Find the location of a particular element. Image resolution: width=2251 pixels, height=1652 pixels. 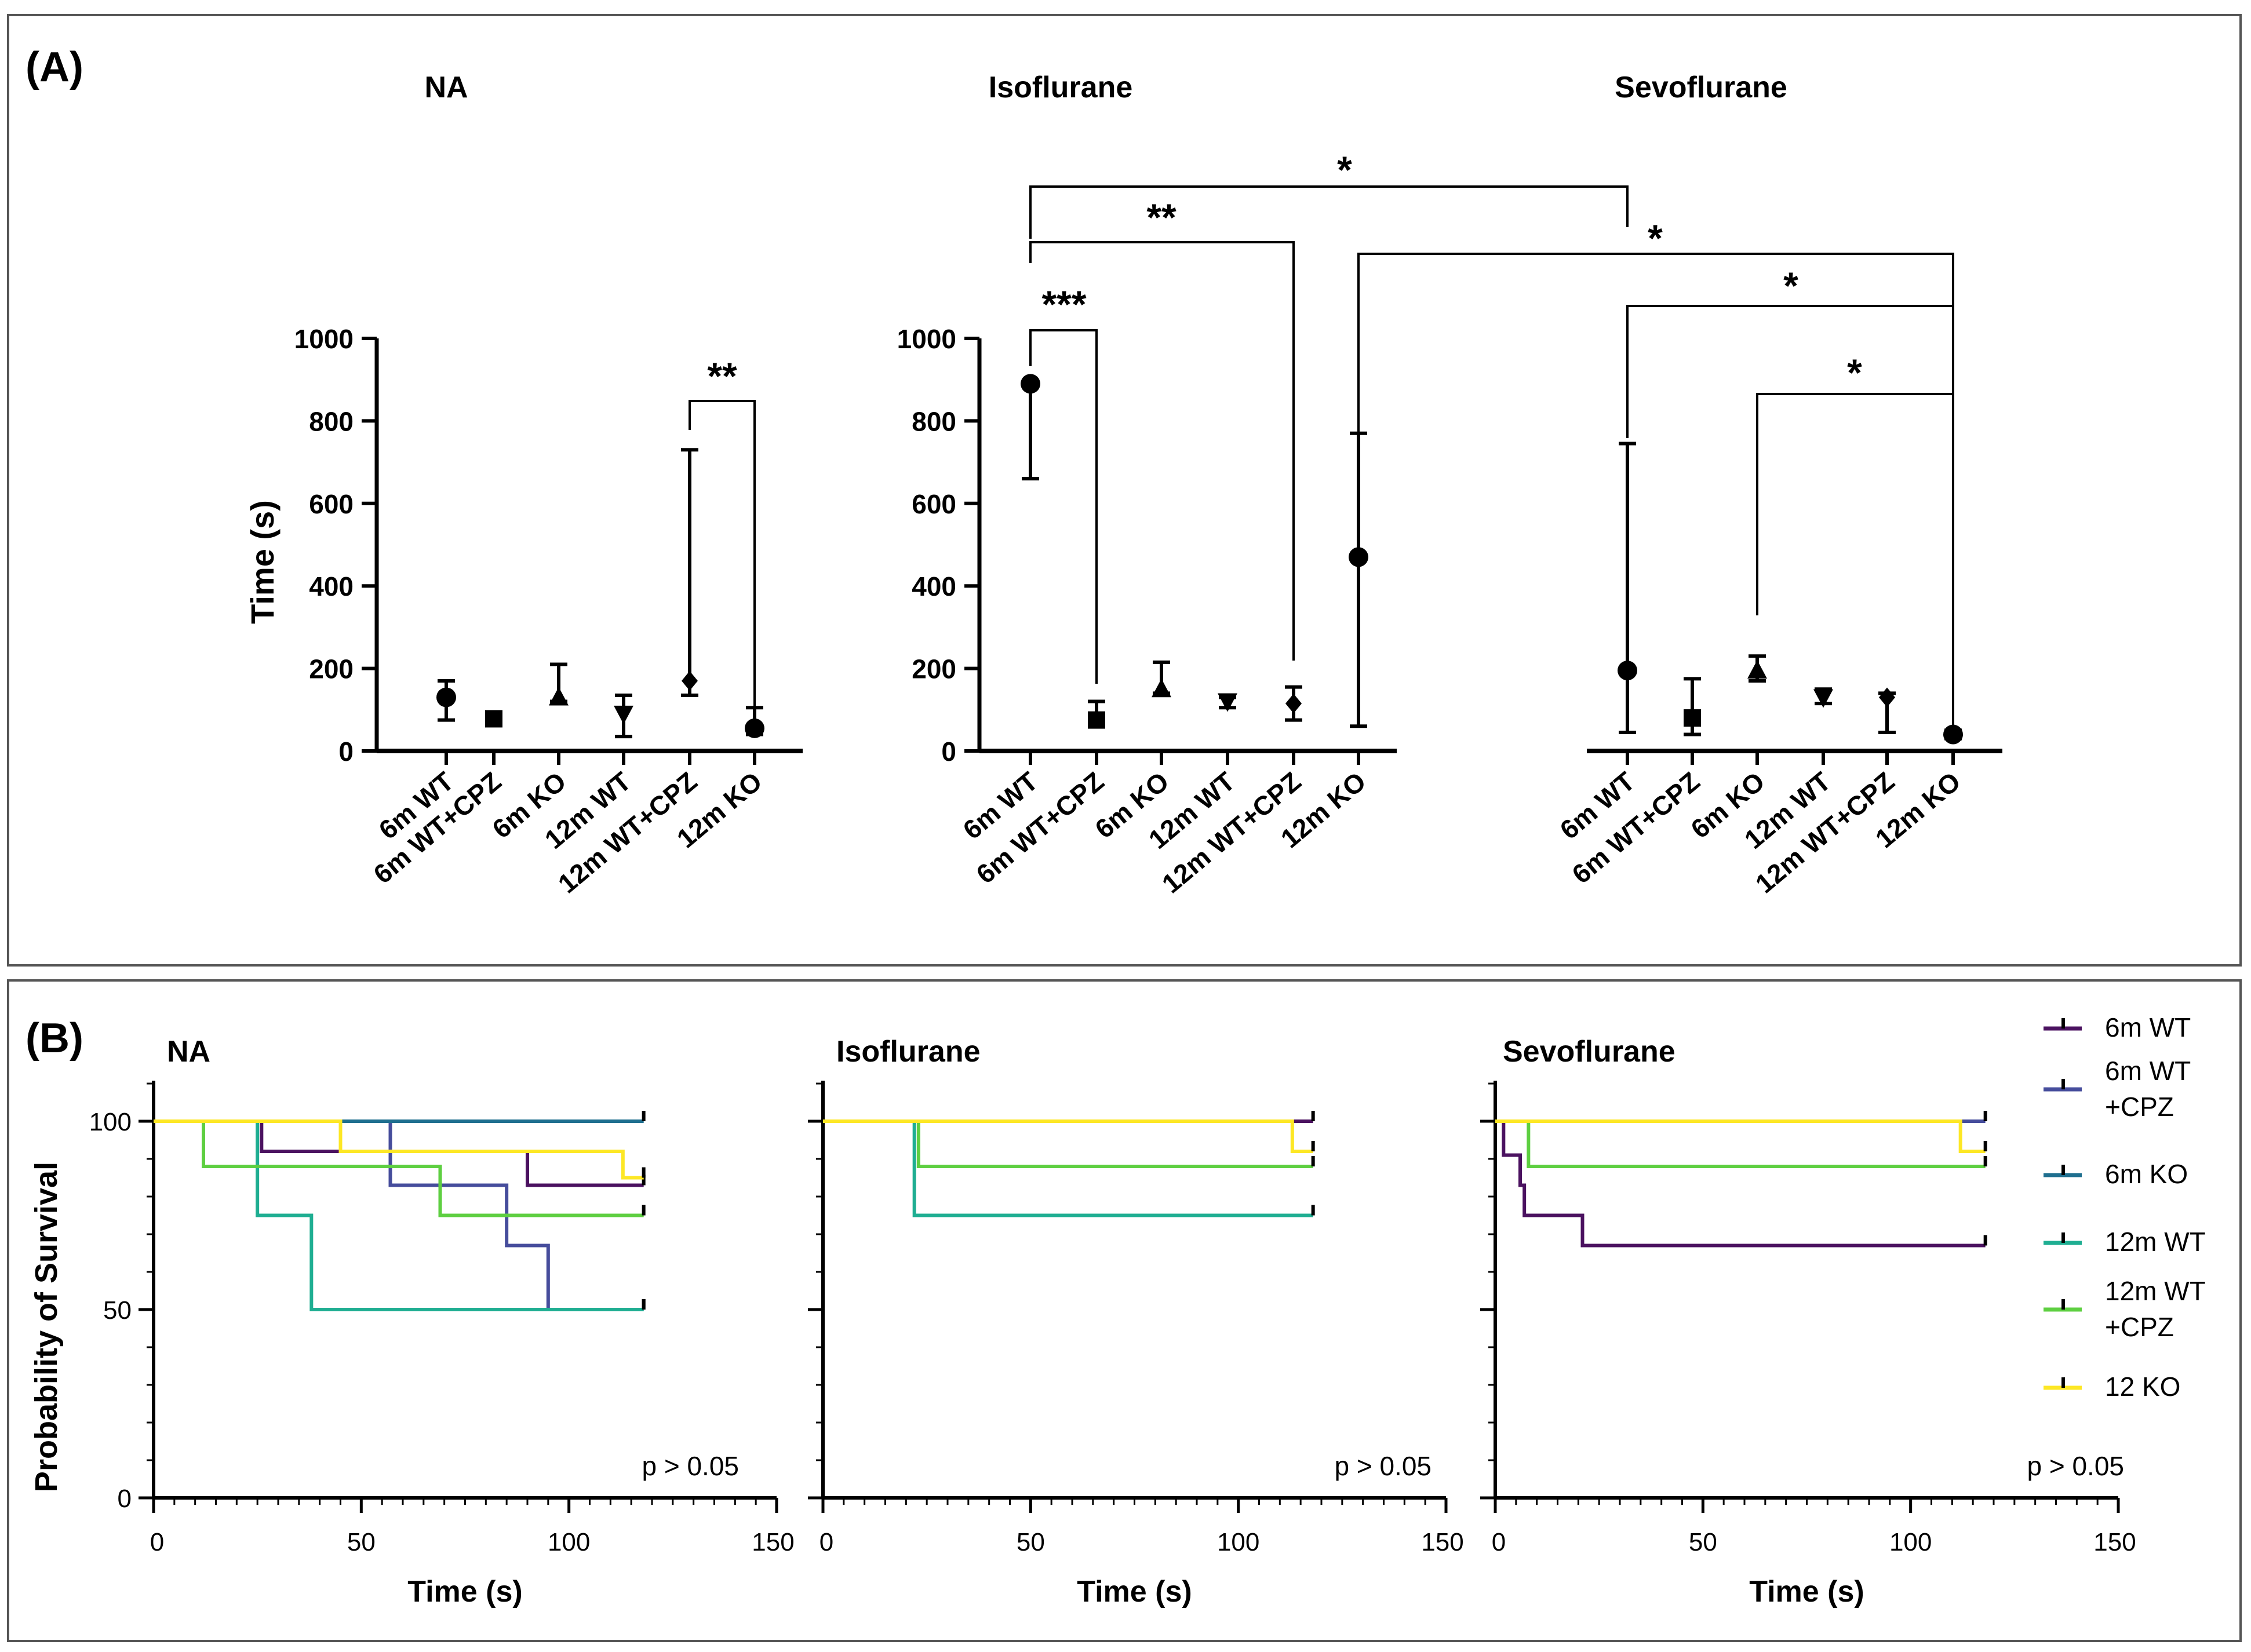

km-plot-1: NA 0 50 100 0 50 100 150 Time (s) p > 0.05 is located at coordinates (442, 1322).